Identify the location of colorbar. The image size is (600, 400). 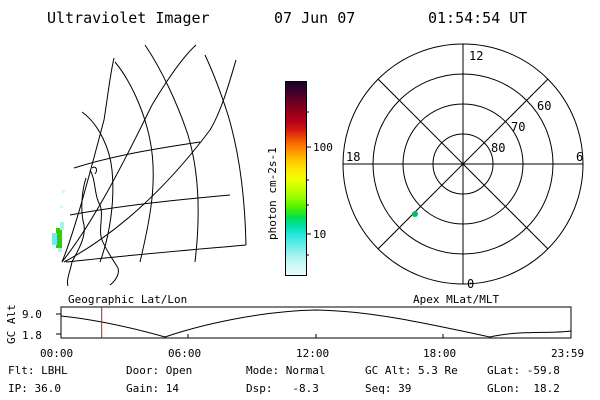
(296, 178).